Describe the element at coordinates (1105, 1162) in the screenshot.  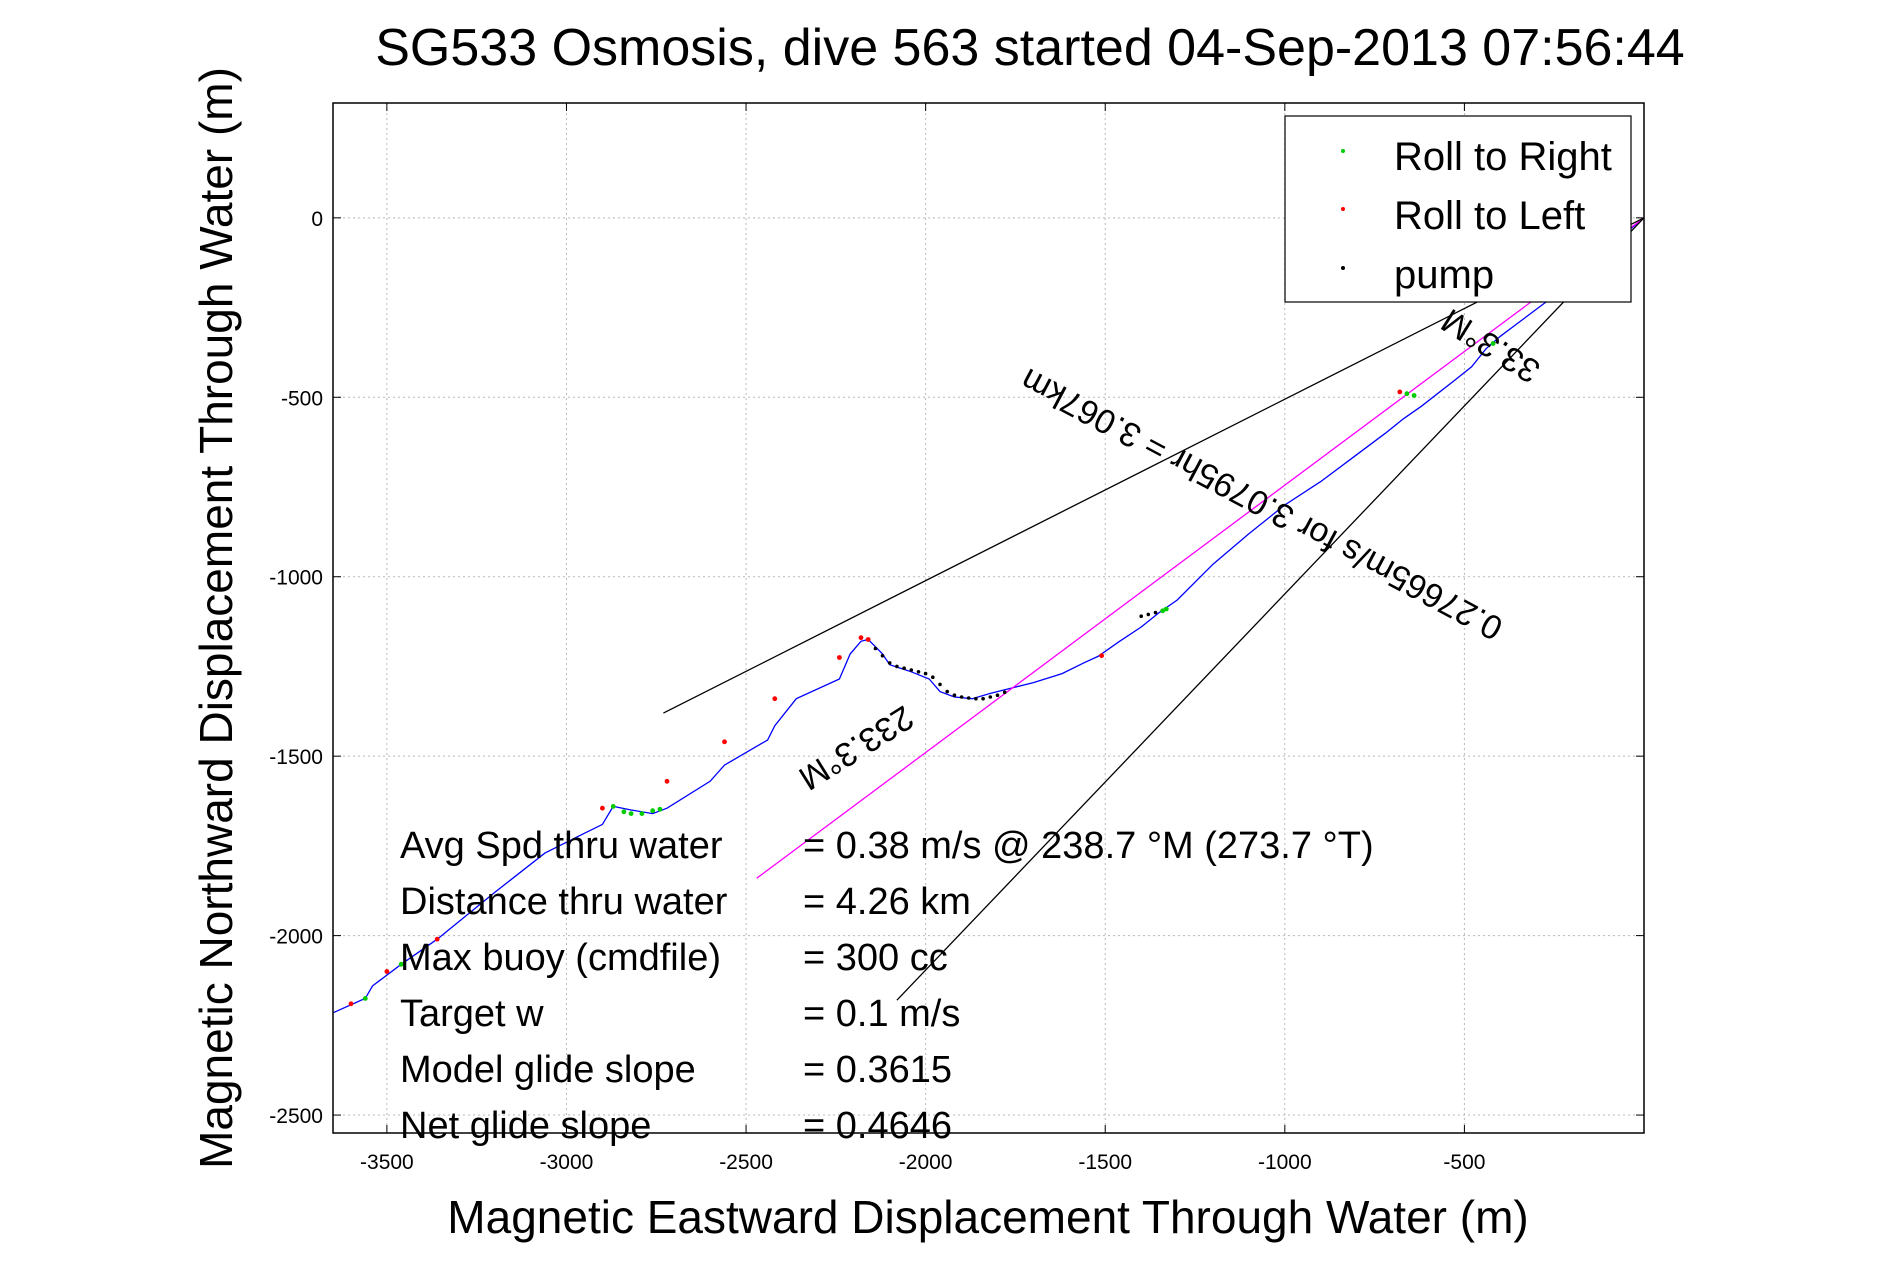
I see `x-tick-label: -1500` at that location.